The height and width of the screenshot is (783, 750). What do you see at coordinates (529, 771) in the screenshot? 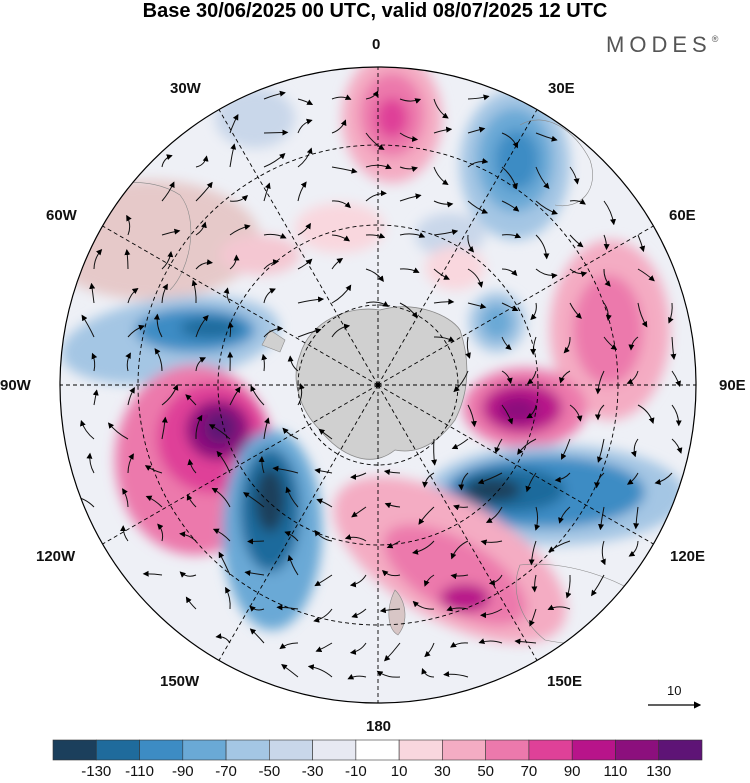
I see `colorbar-tick-label: 70` at bounding box center [529, 771].